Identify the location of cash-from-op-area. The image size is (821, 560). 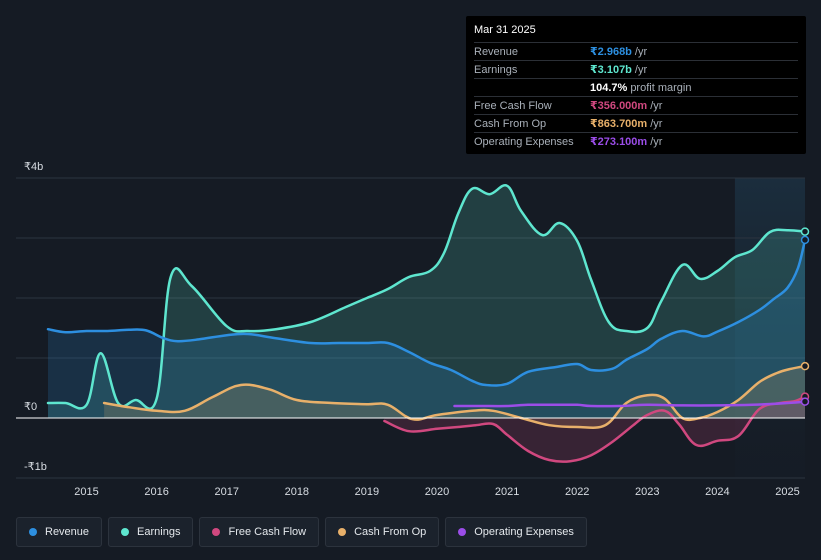
(455, 397).